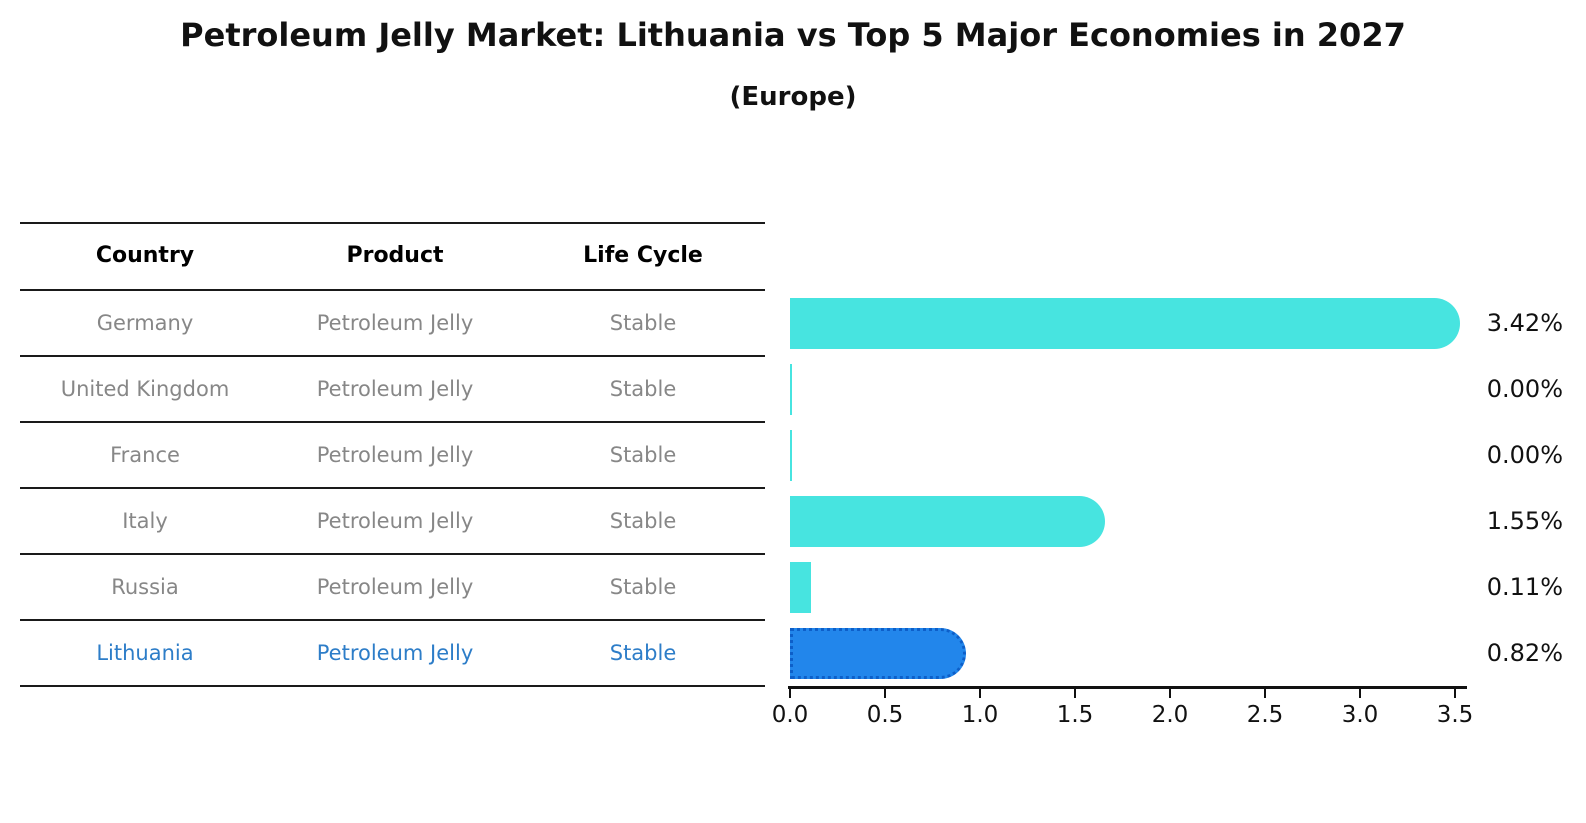 This screenshot has height=823, width=1586. What do you see at coordinates (885, 715) in the screenshot?
I see `x-tick-label: 0.5` at bounding box center [885, 715].